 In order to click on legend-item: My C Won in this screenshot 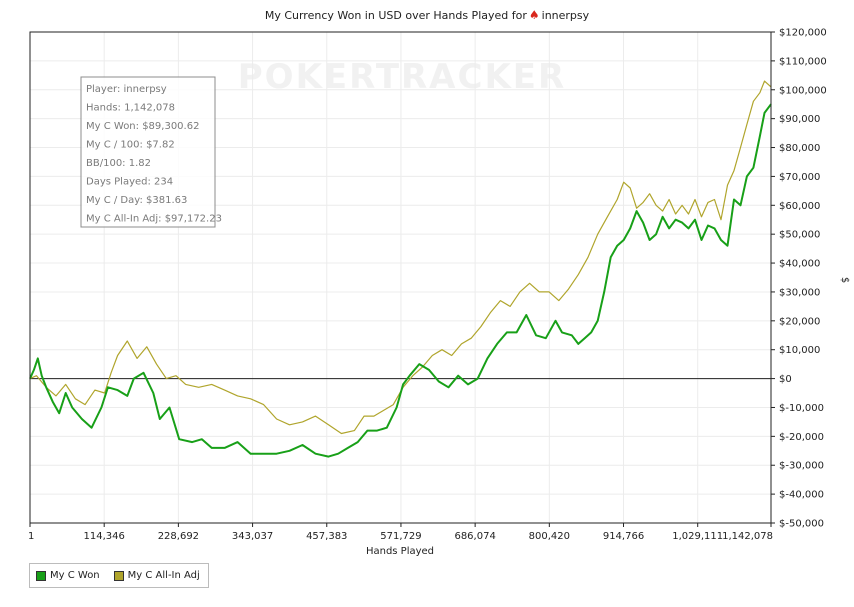, I will do `click(68, 575)`.